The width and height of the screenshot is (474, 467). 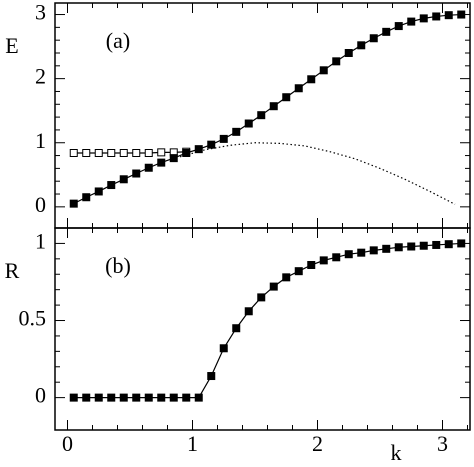 What do you see at coordinates (118, 265) in the screenshot?
I see `panel-label: (b)` at bounding box center [118, 265].